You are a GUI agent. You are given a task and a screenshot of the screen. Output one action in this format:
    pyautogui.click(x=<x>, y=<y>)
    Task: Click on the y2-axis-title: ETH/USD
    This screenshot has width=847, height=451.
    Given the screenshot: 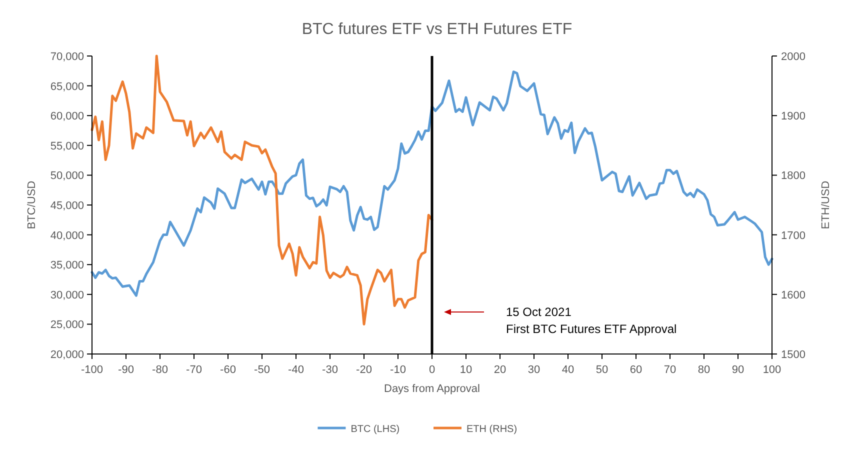 What is the action you would take?
    pyautogui.click(x=826, y=205)
    